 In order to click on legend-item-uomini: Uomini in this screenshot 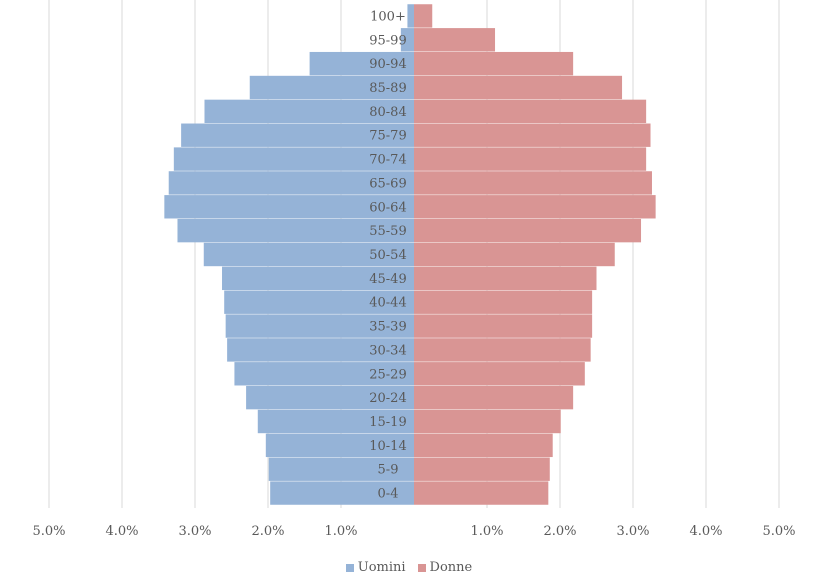, I will do `click(375, 567)`.